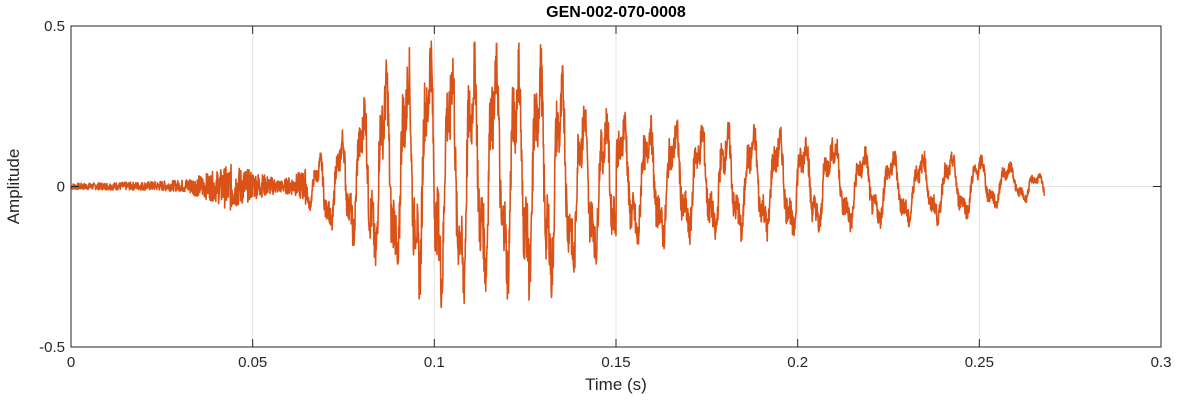 This screenshot has width=1177, height=404. Describe the element at coordinates (54, 26) in the screenshot. I see `y-tick-label: 0.5` at that location.